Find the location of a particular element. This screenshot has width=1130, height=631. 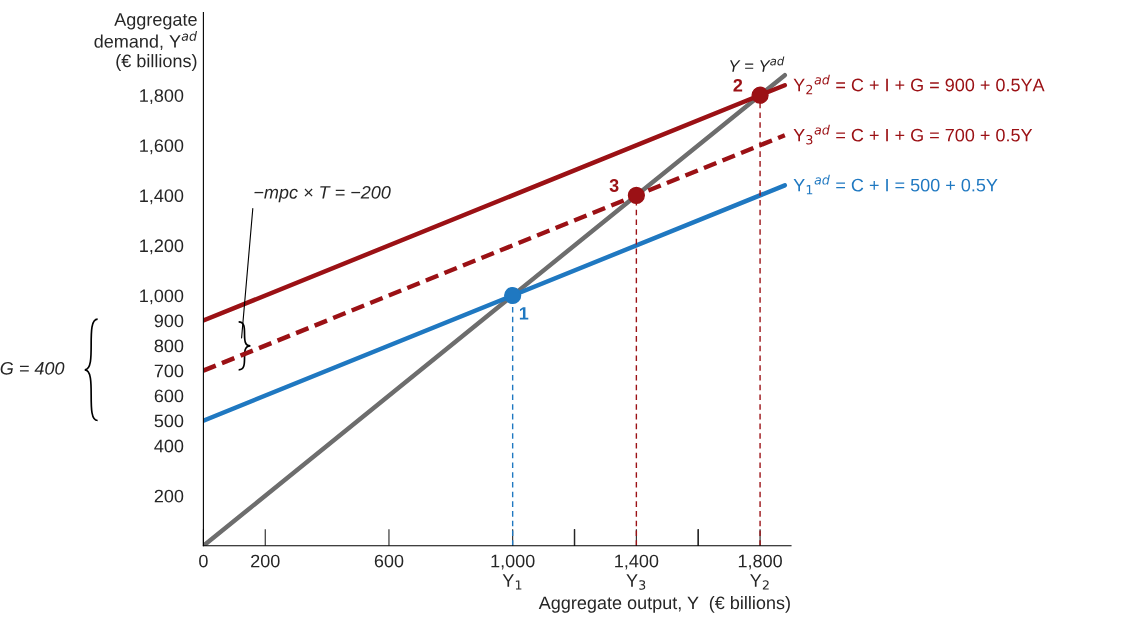

y-tick-label: 700 is located at coordinates (169, 371).